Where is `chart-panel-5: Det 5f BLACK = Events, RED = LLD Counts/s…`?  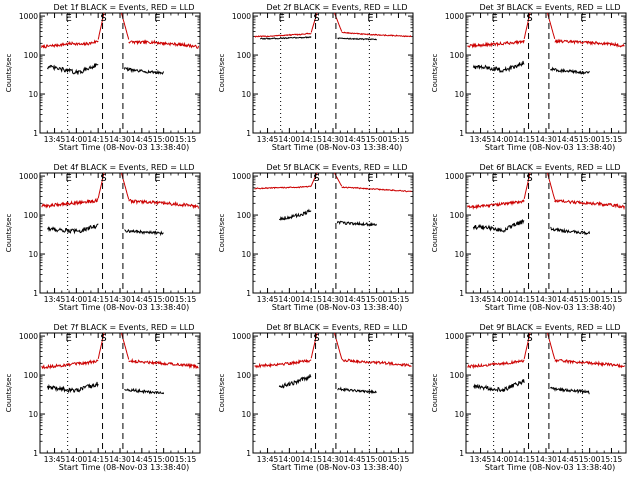
chart-panel-5: Det 5f BLACK = Events, RED = LLD Counts/s… is located at coordinates (316, 237).